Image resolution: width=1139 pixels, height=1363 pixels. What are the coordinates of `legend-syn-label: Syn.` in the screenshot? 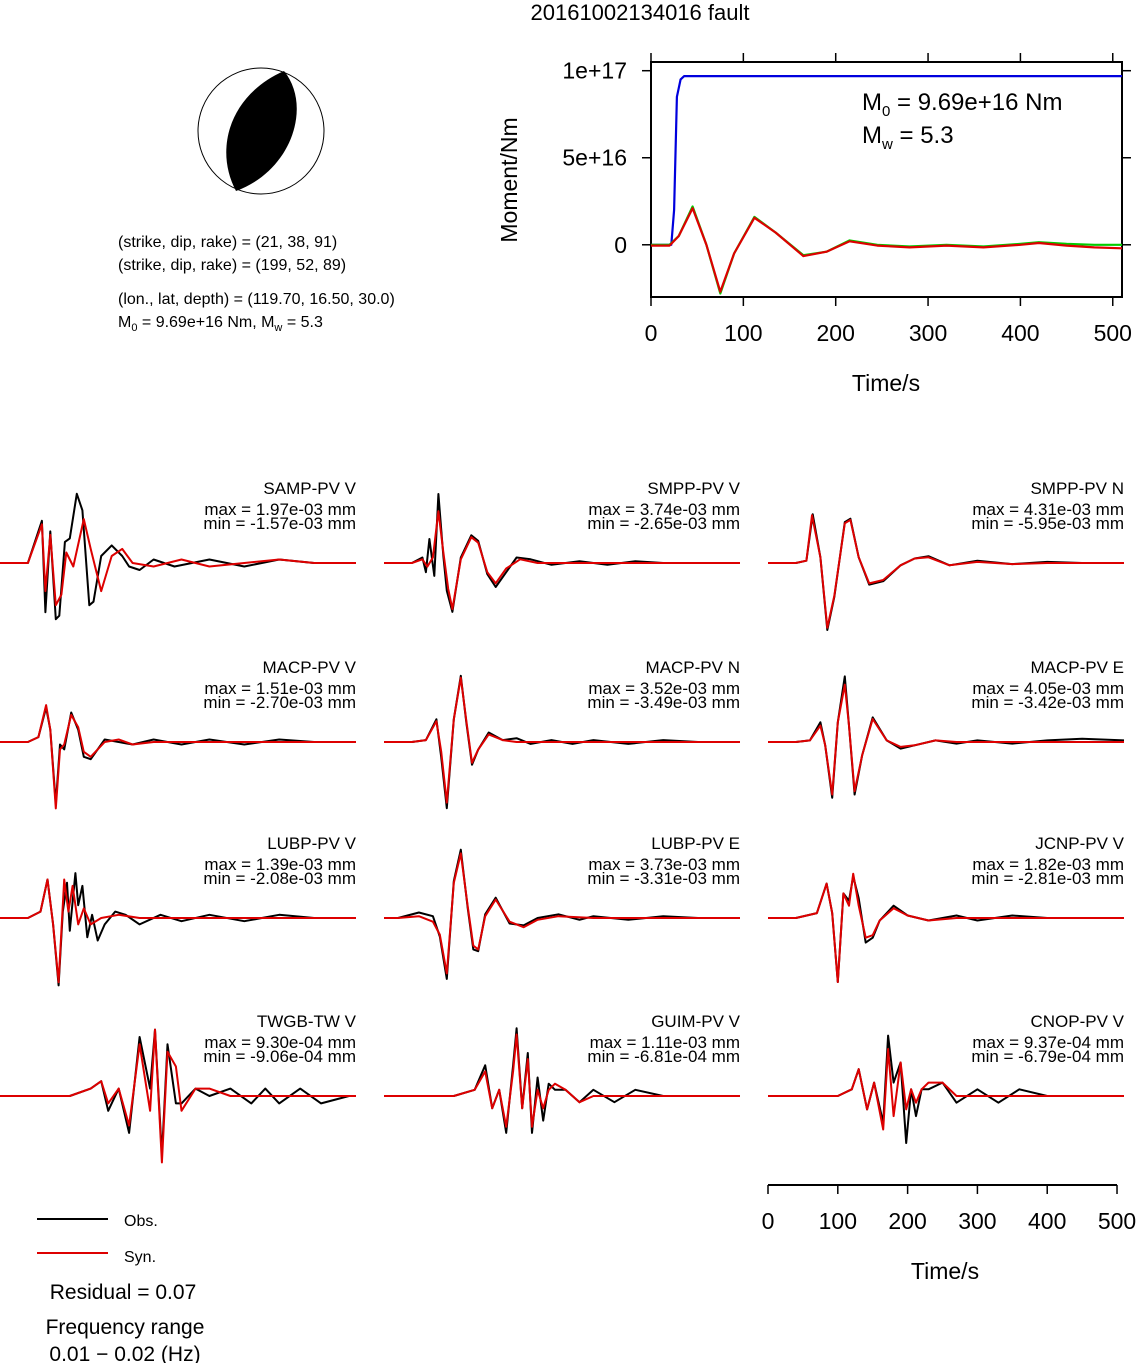 It's located at (140, 1257).